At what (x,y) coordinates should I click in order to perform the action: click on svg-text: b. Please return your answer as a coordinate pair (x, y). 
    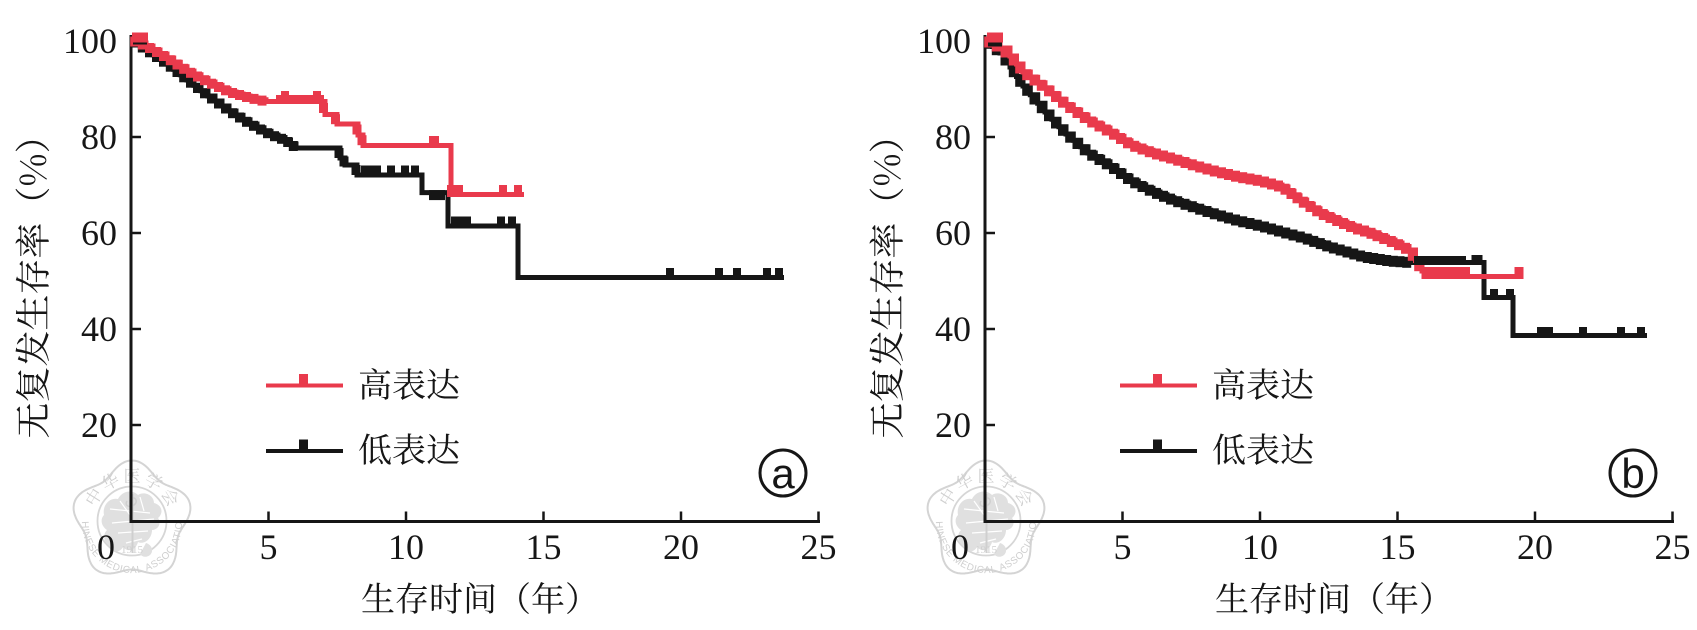
    Looking at the image, I should click on (1632, 473).